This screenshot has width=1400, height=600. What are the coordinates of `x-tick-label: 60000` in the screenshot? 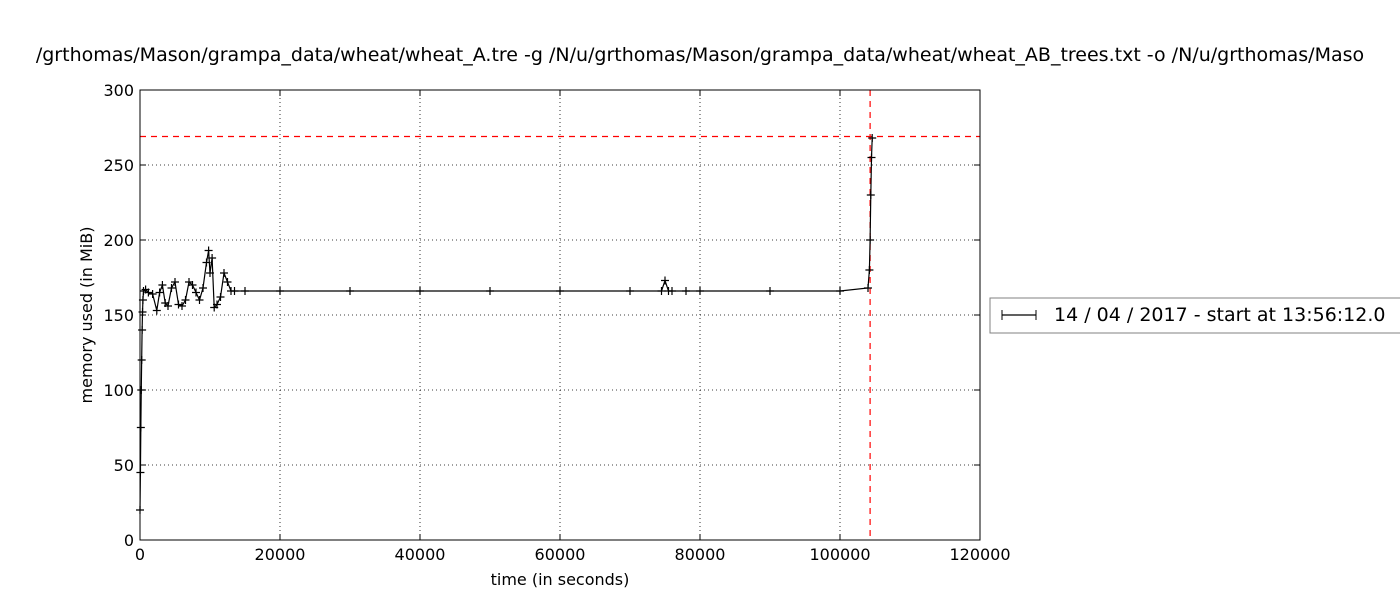 It's located at (560, 554).